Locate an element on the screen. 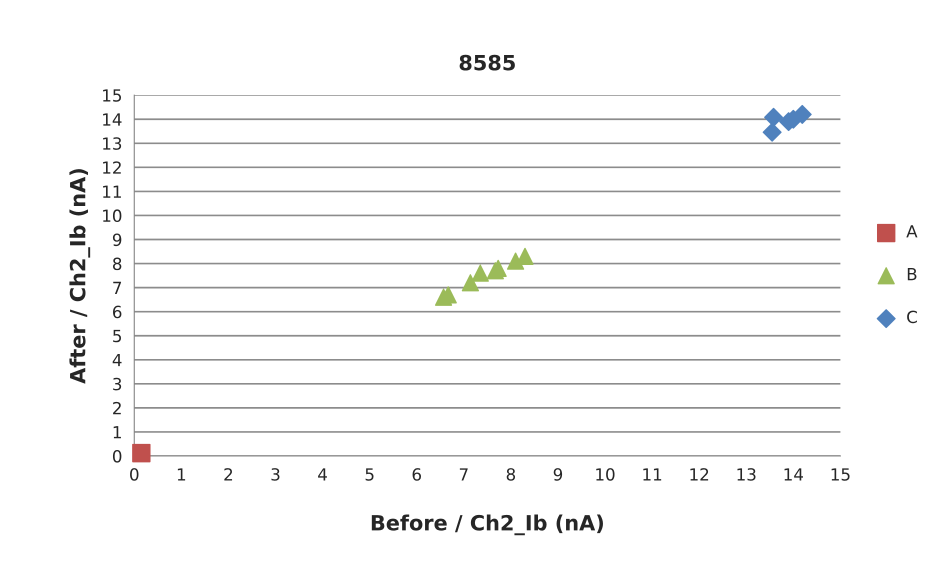 Image resolution: width=939 pixels, height=570 pixels. y-tick-label: 3 is located at coordinates (117, 384).